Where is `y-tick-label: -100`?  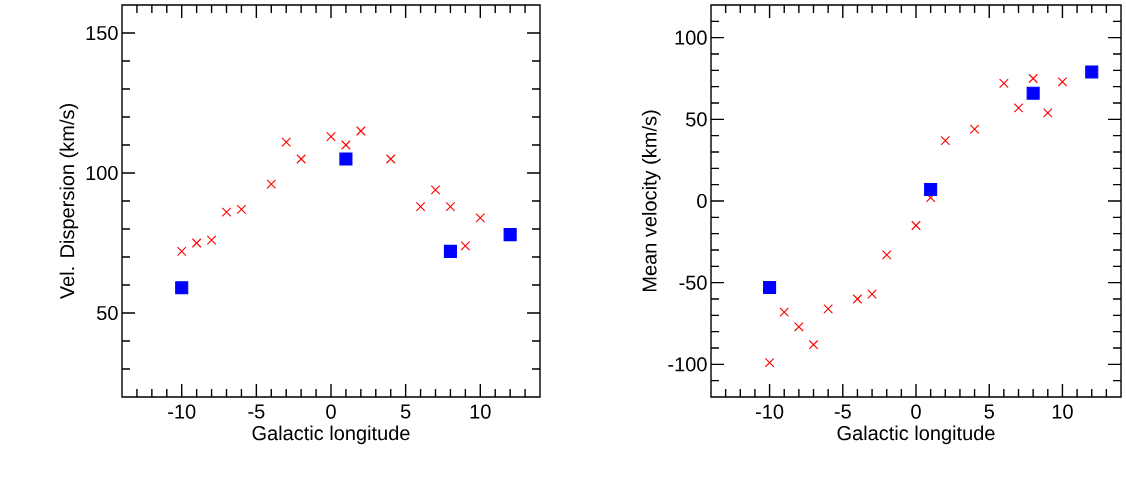
y-tick-label: -100 is located at coordinates (687, 364).